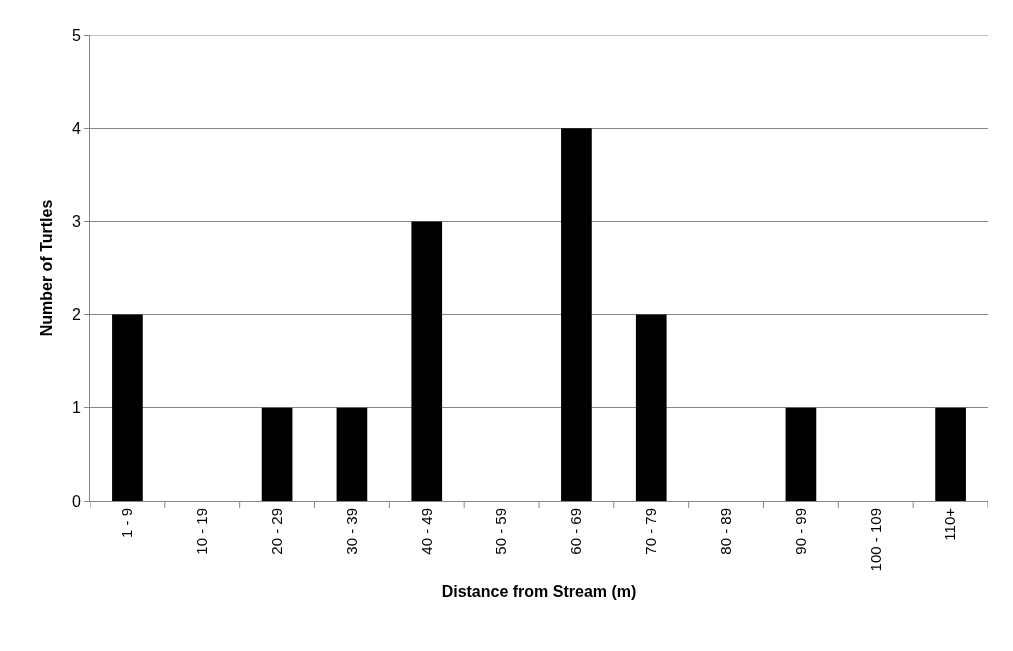 The height and width of the screenshot is (651, 1013). What do you see at coordinates (76, 35) in the screenshot?
I see `y-tick-label: 5` at bounding box center [76, 35].